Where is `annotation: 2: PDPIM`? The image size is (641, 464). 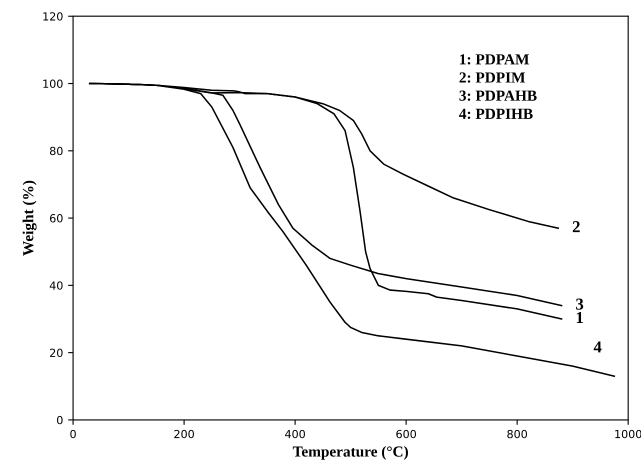 annotation: 2: PDPIM is located at coordinates (493, 77).